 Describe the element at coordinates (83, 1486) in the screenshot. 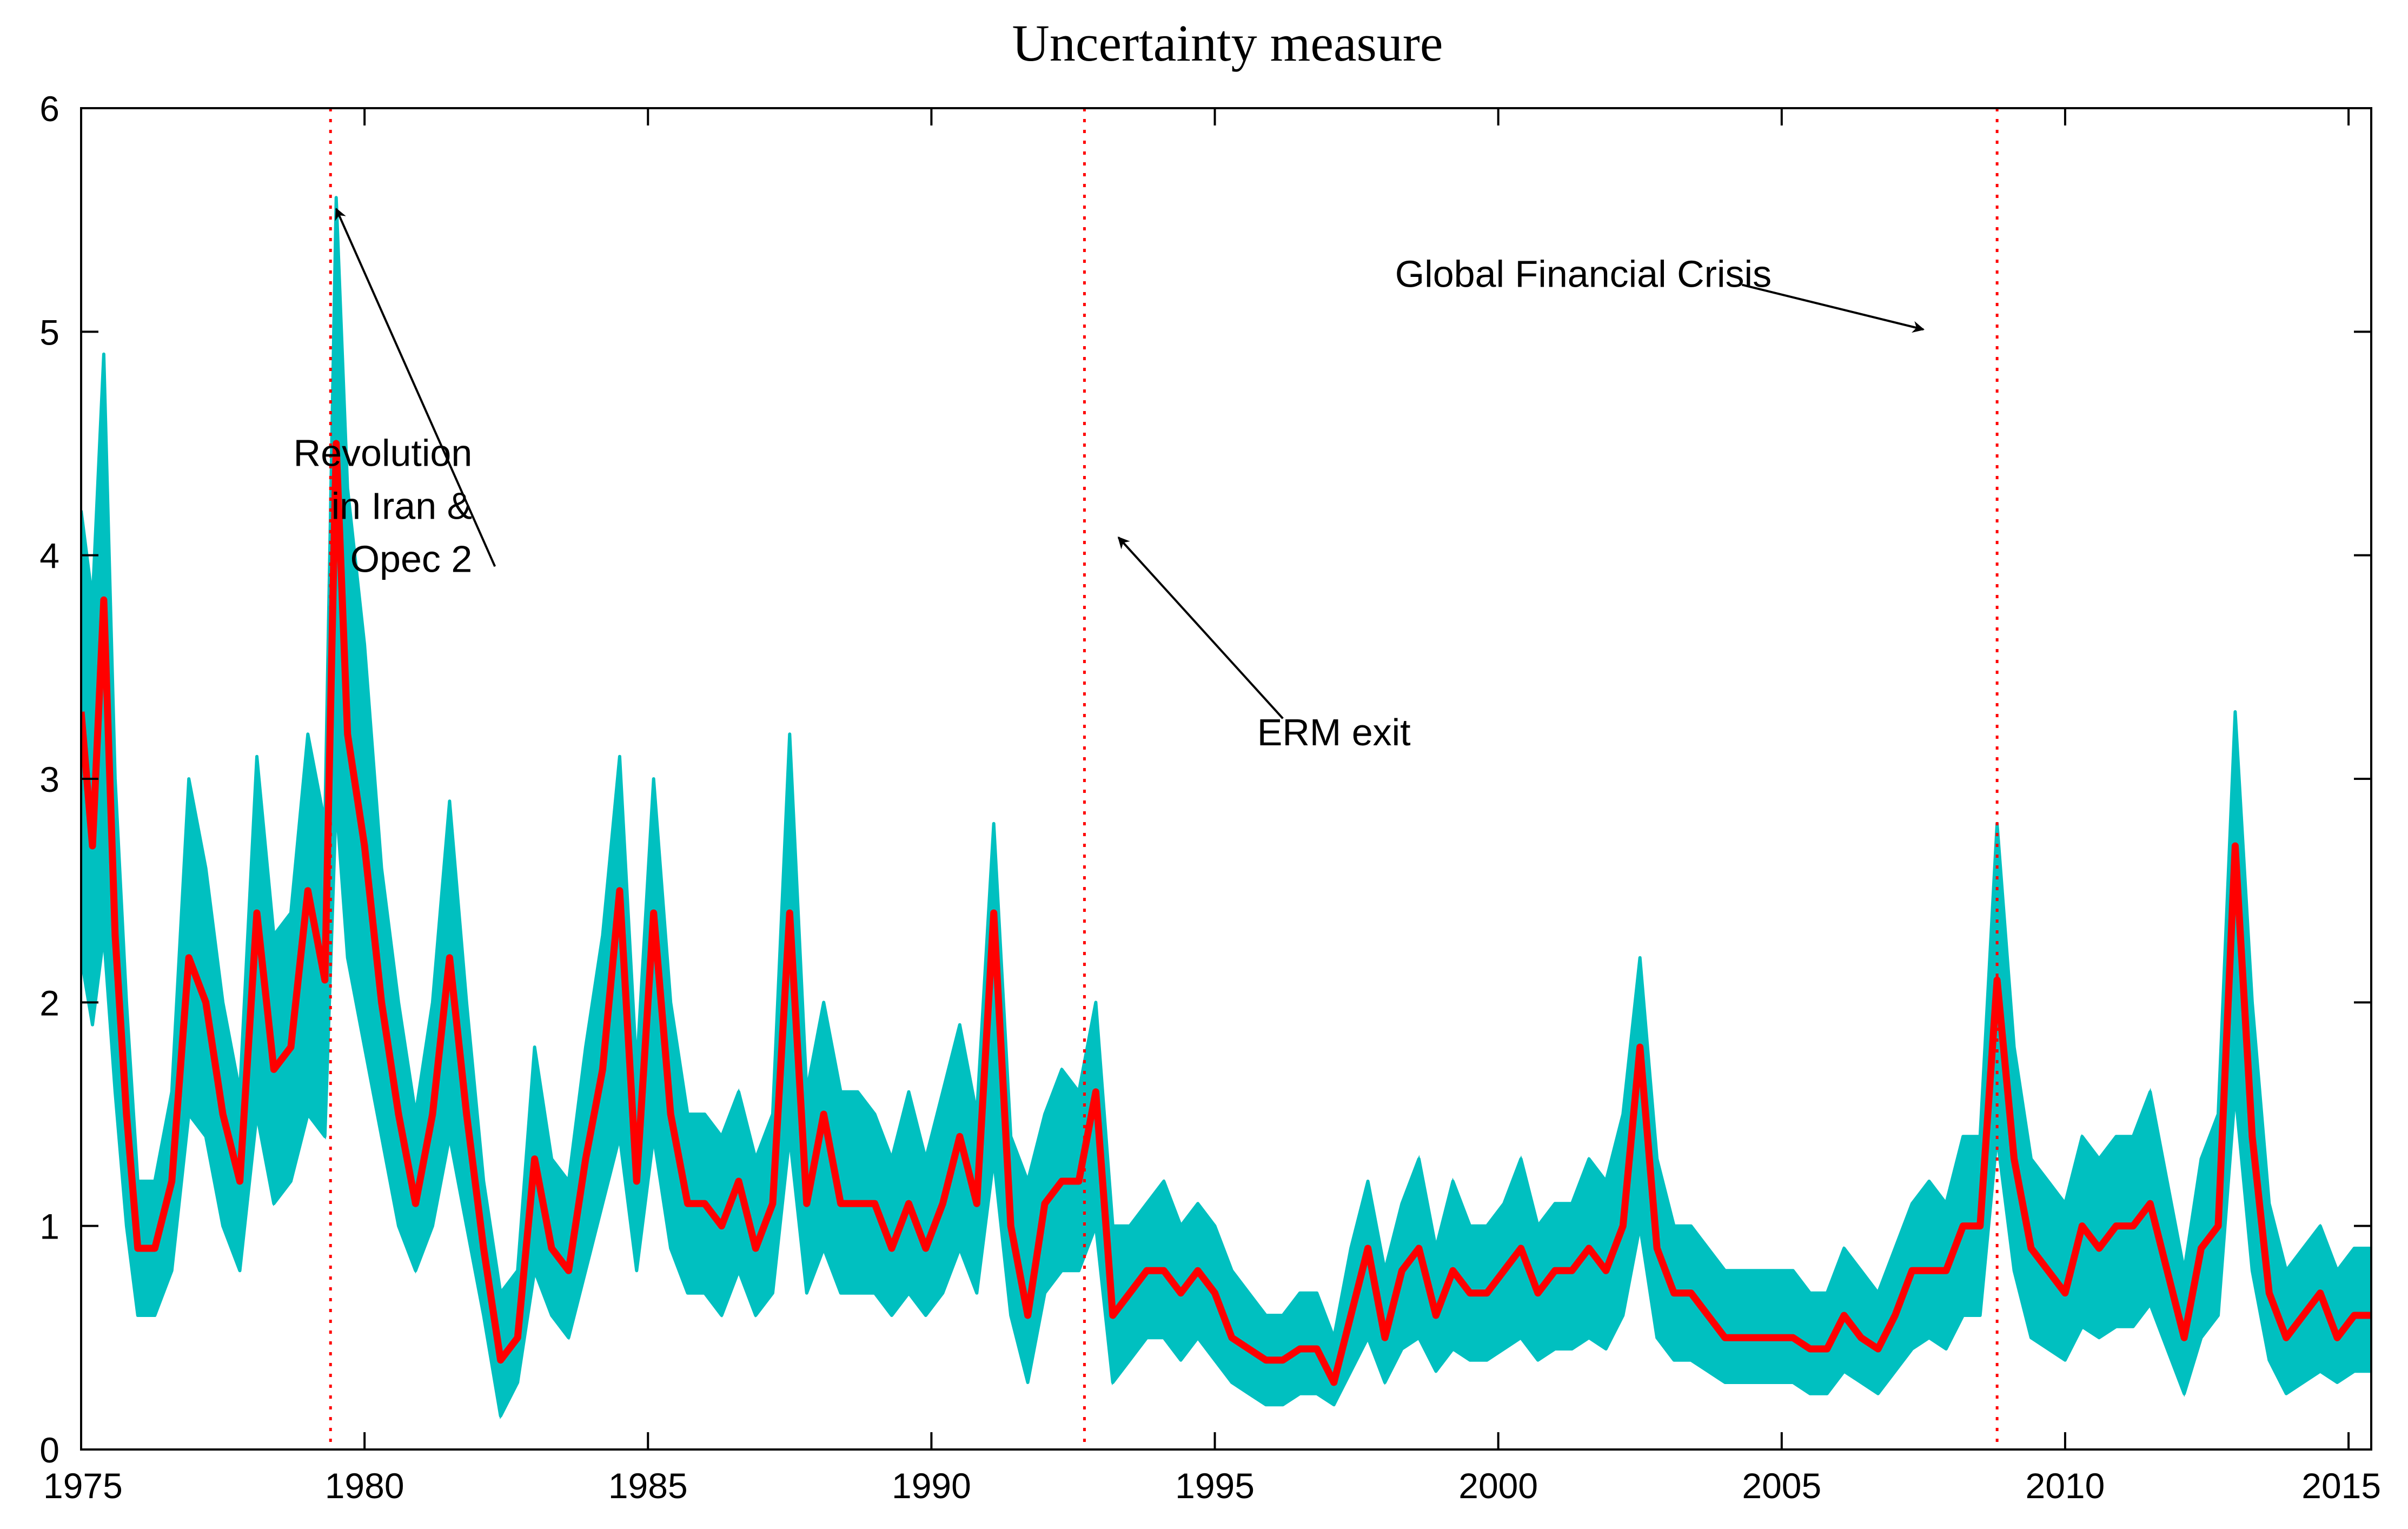

I see `x-tick-label-1975: 1975` at that location.